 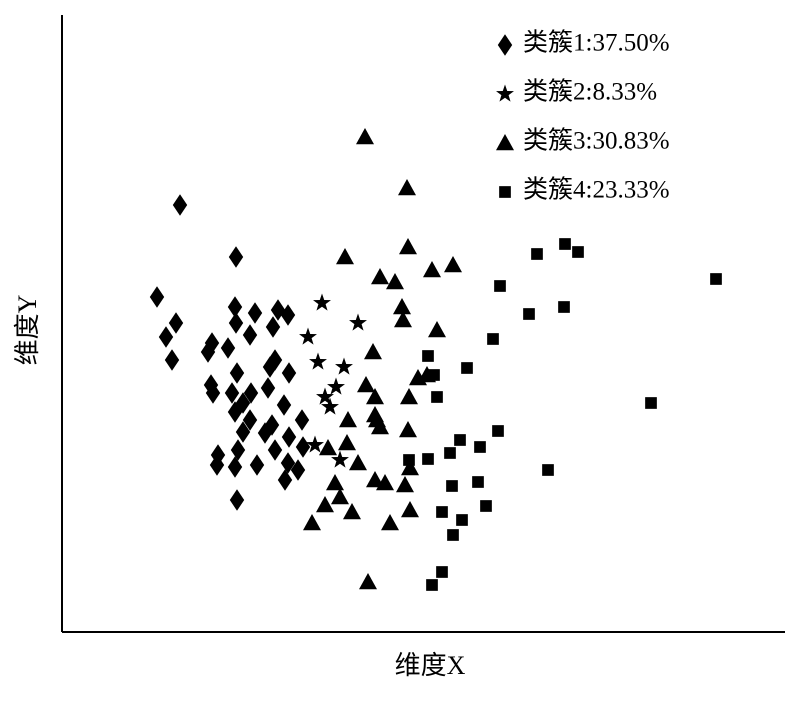 What do you see at coordinates (596, 43) in the screenshot?
I see `legend-label: 类簇1:37.50%` at bounding box center [596, 43].